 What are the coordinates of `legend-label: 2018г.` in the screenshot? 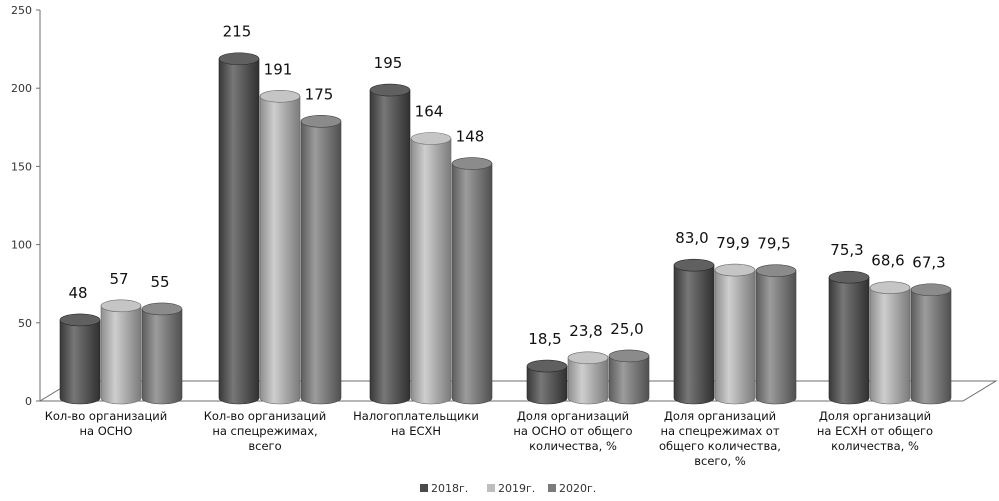 It's located at (449, 488).